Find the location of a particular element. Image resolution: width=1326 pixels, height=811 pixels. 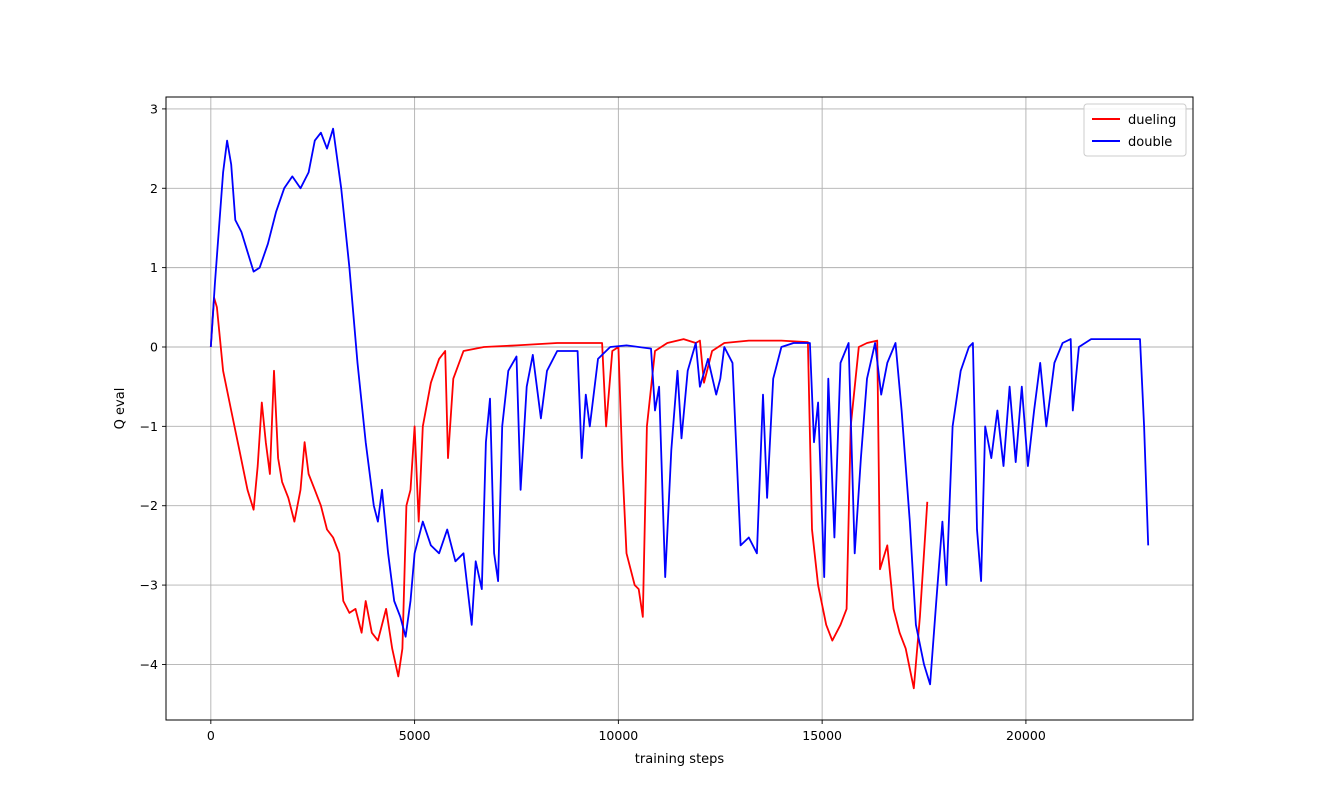

x-tick-label: 0 is located at coordinates (211, 735).